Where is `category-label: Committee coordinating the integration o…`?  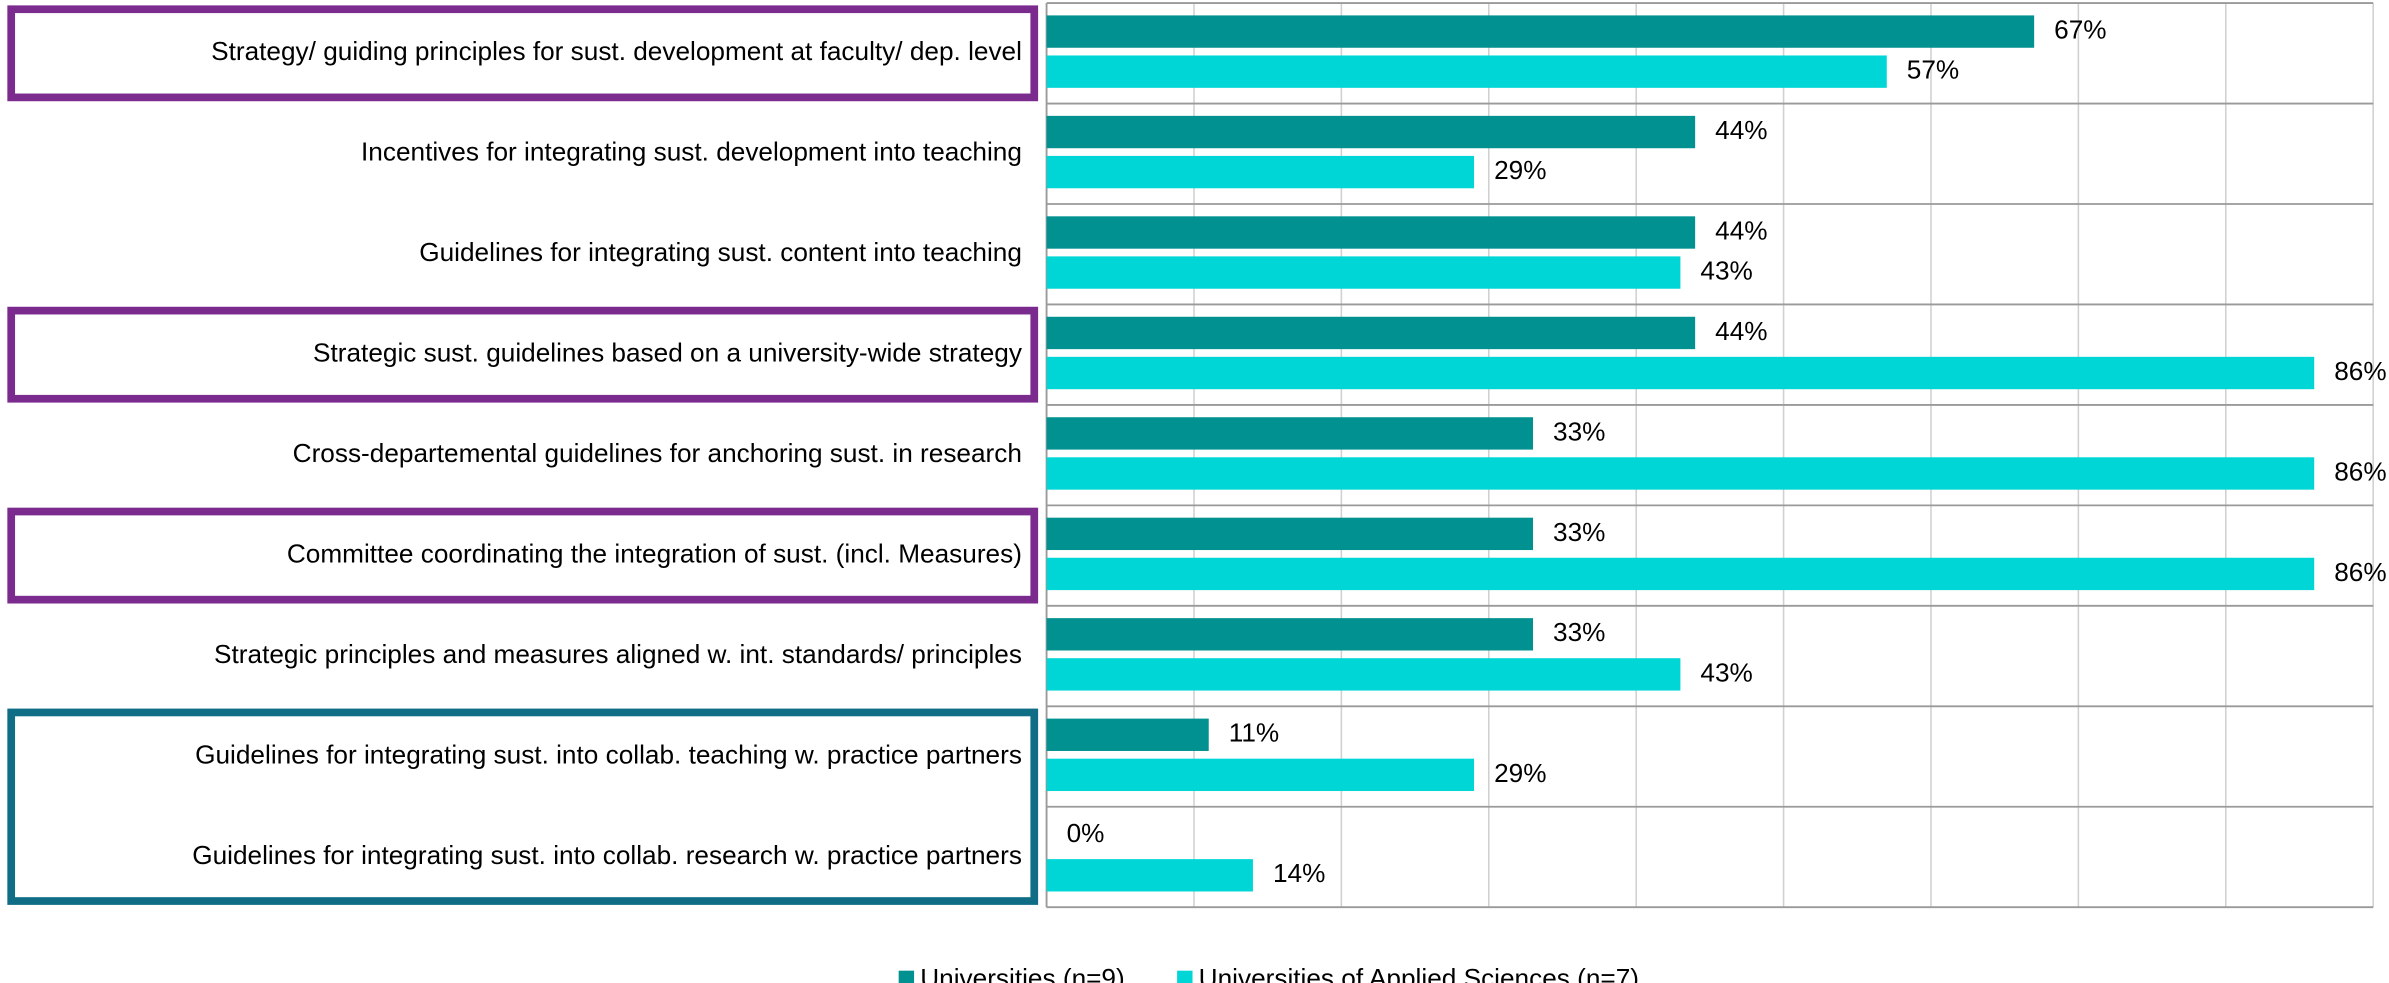
category-label: Committee coordinating the integration o… is located at coordinates (654, 554).